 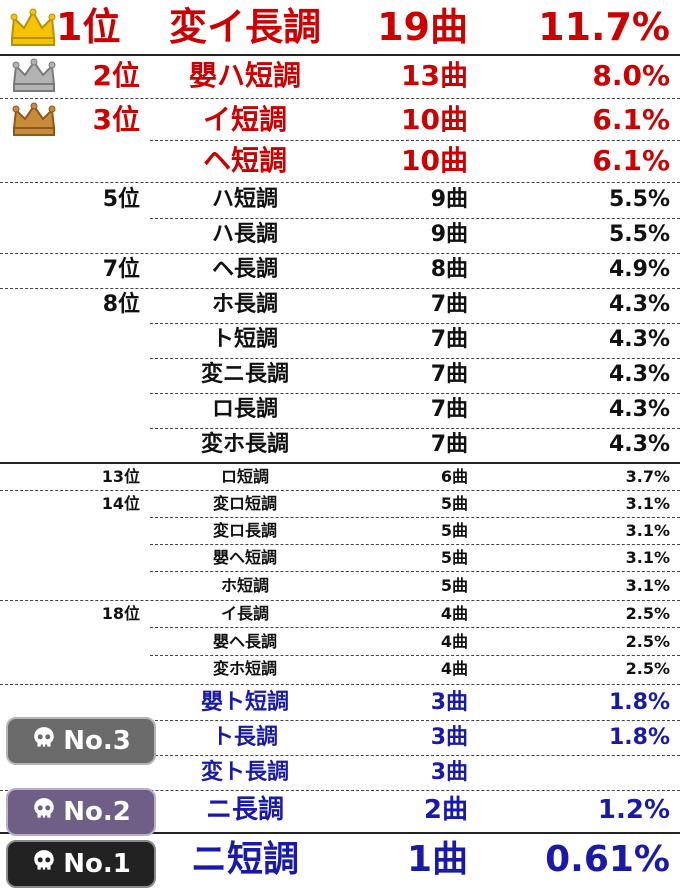 What do you see at coordinates (244, 613) in the screenshot?
I see `key-label: イ長調` at bounding box center [244, 613].